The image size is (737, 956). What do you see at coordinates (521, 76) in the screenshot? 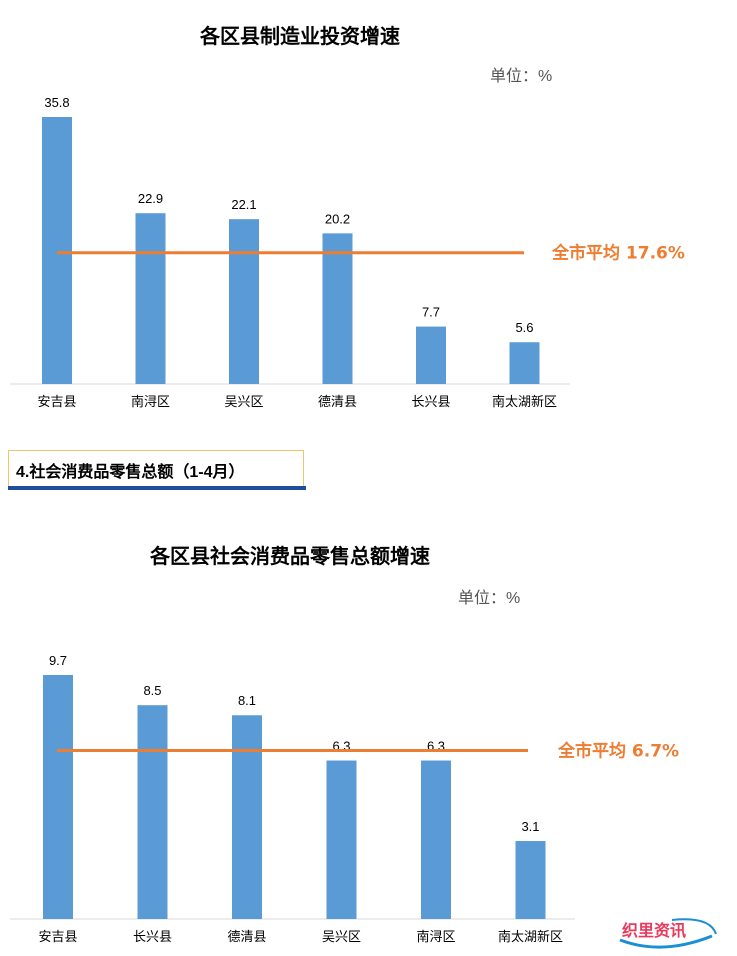
I see `chart1-unit: 单位：%` at bounding box center [521, 76].